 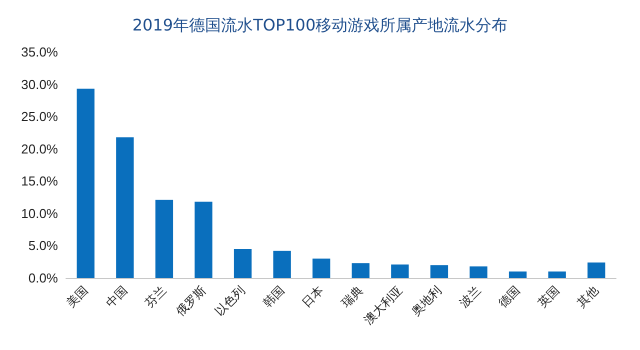 I want to click on y-tick-label: 10.0%, so click(x=39, y=213).